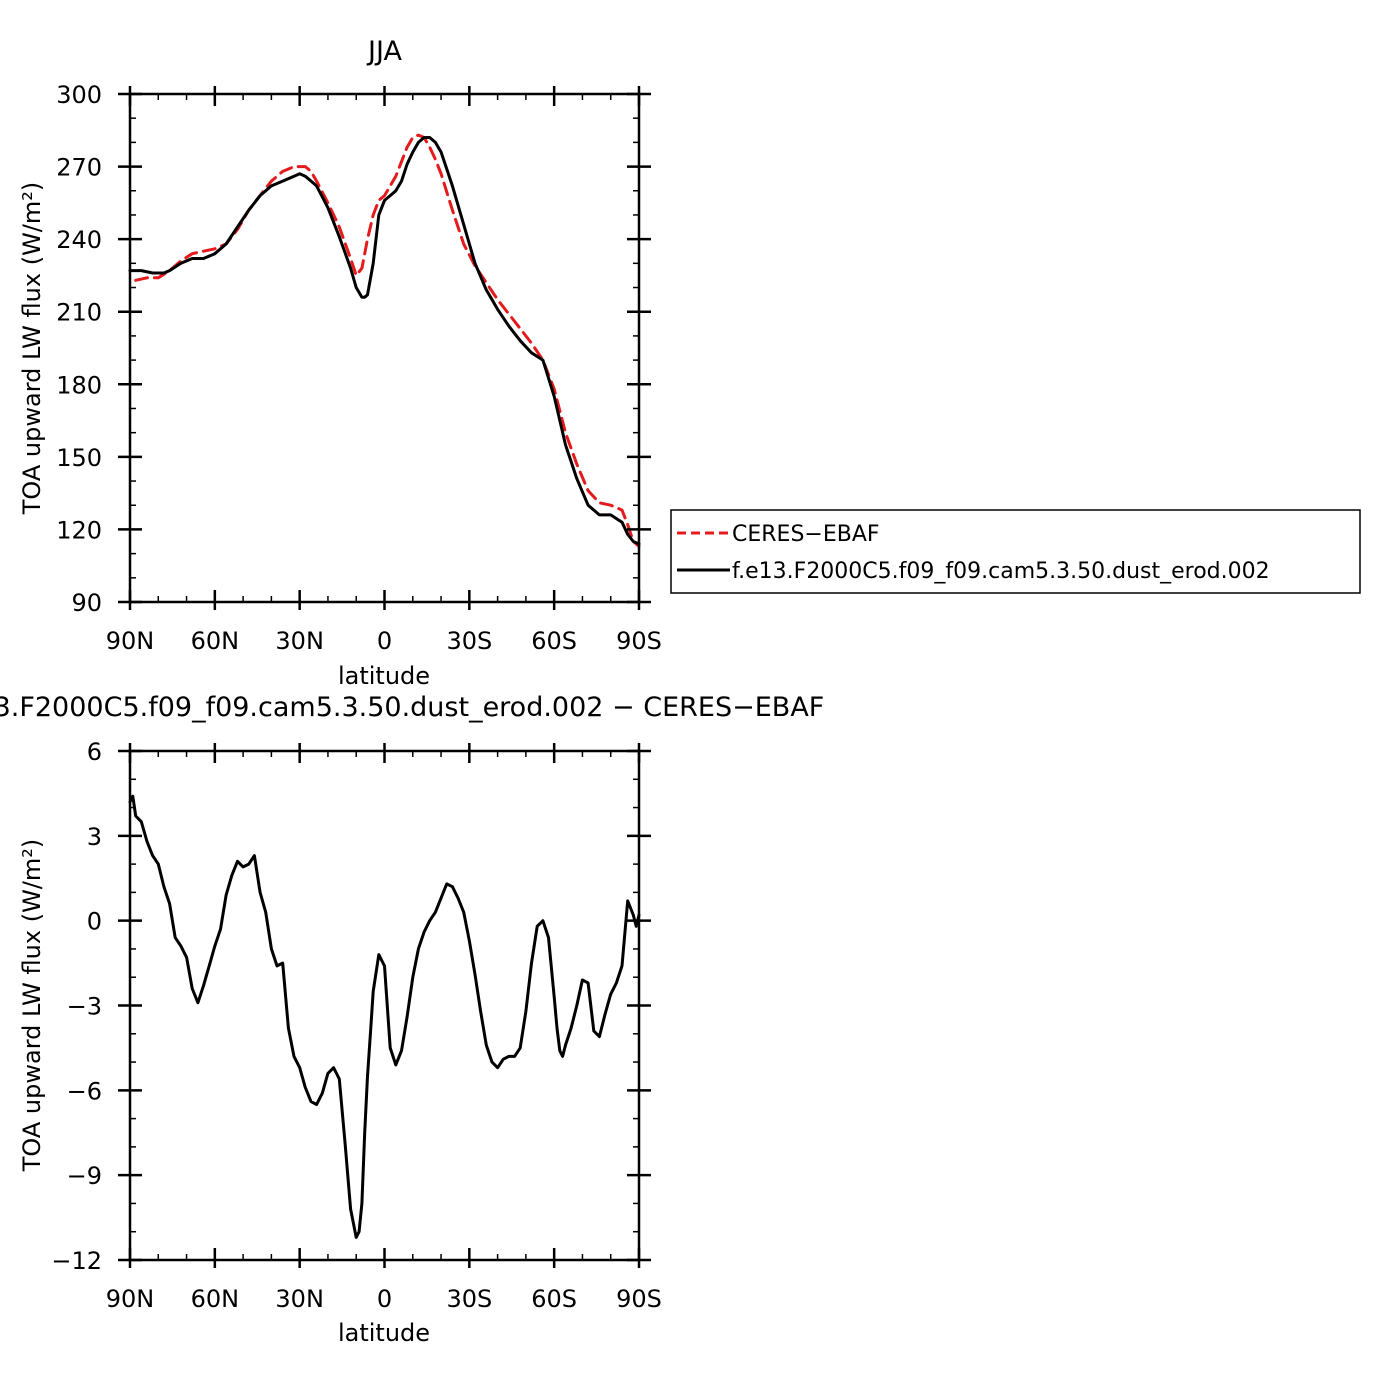  I want to click on legend-box, so click(1015, 551).